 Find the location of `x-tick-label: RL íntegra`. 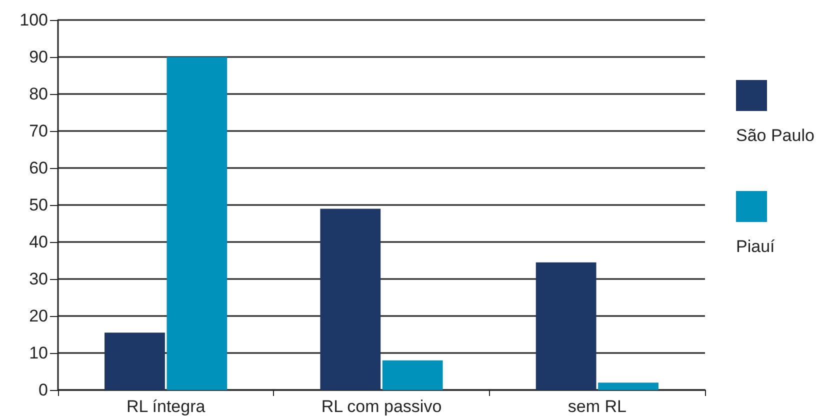

x-tick-label: RL íntegra is located at coordinates (166, 406).